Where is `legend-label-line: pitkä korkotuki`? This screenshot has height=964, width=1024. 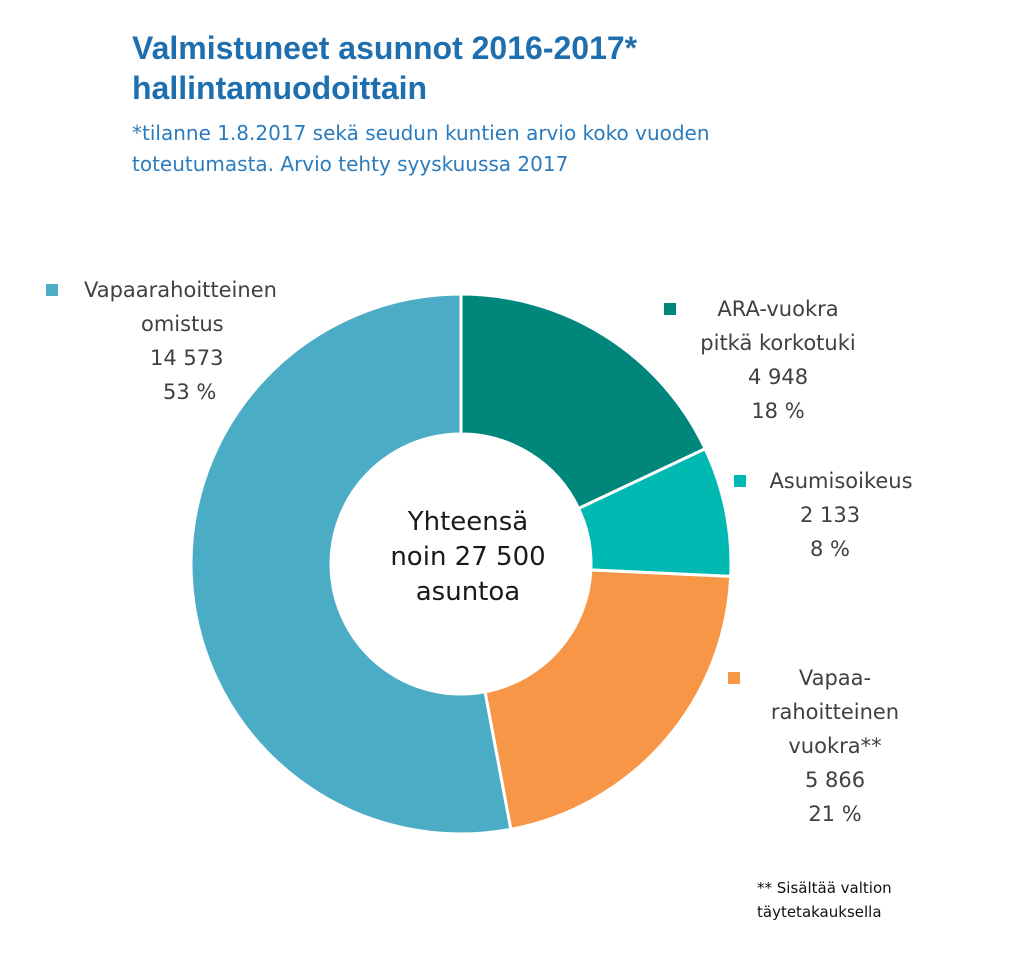
legend-label-line: pitkä korkotuki is located at coordinates (778, 343).